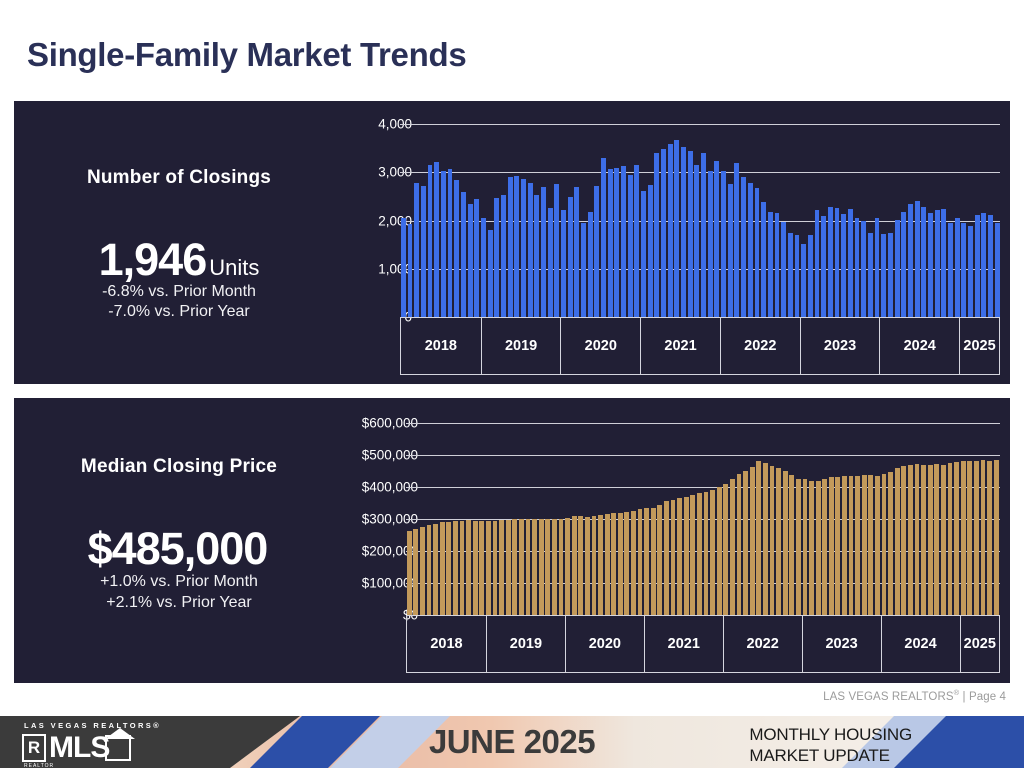  Describe the element at coordinates (888, 696) in the screenshot. I see `footer-note-pre: LAS VEGAS REALTORS` at that location.